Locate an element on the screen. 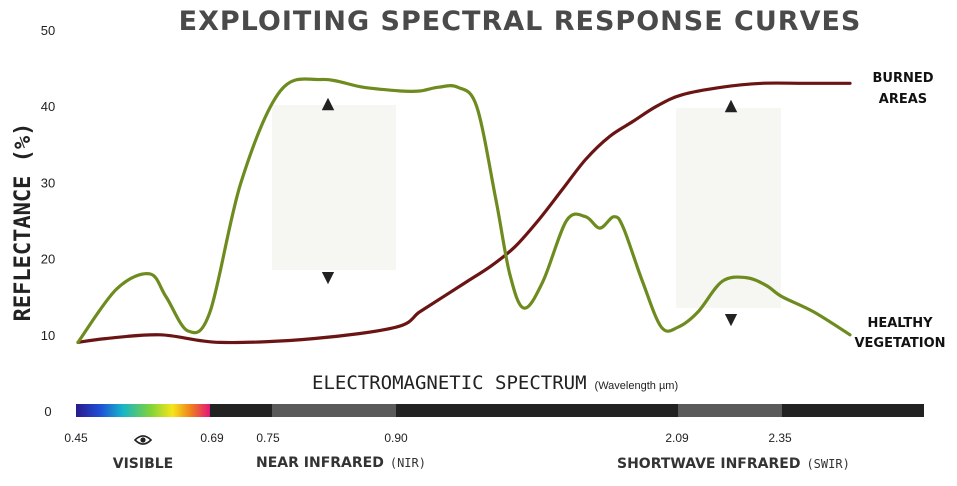 The image size is (957, 486). spectrum-title: ELECTROMAGNETIC SPECTRUM (Wavelength µm) is located at coordinates (495, 383).